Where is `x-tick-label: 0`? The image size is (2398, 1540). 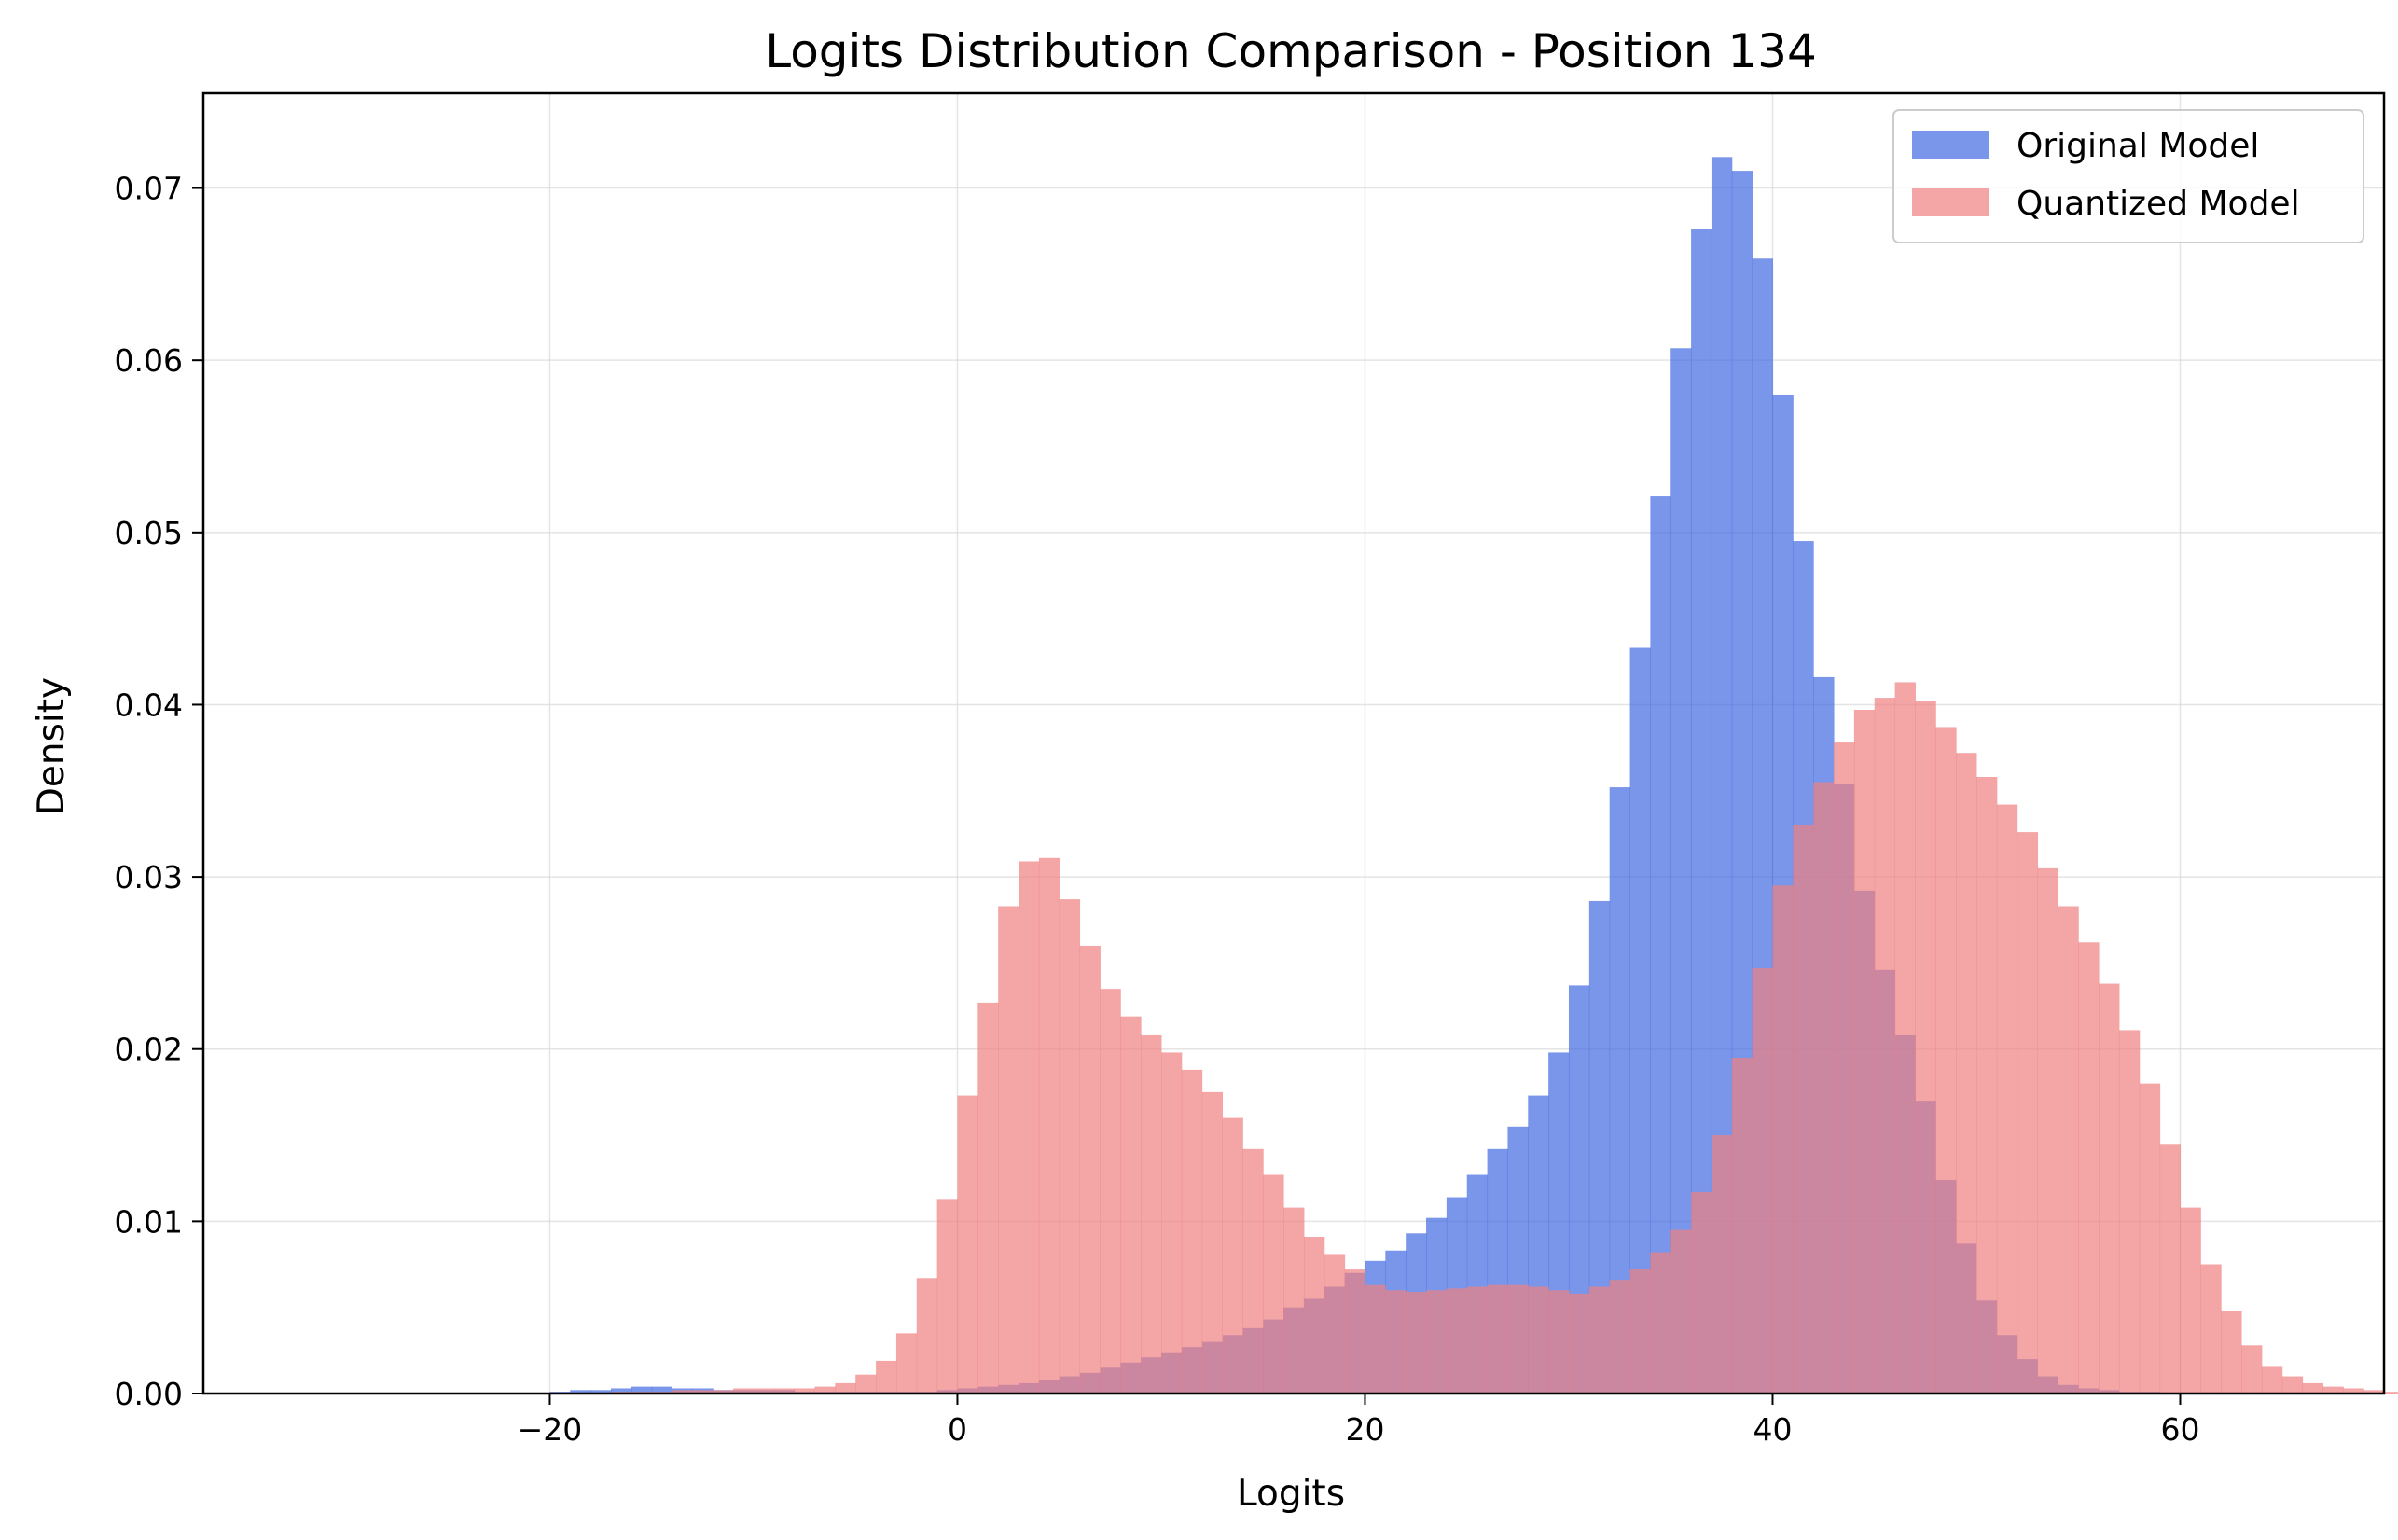
x-tick-label: 0 is located at coordinates (957, 1429).